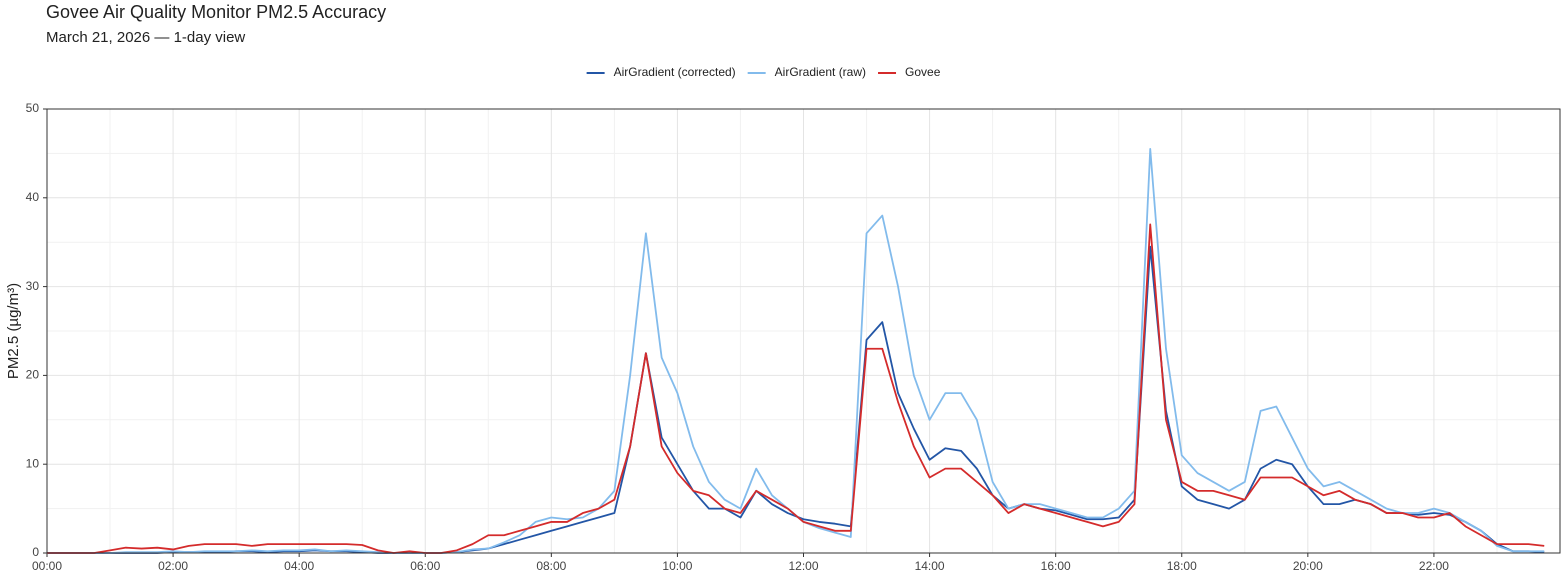  Describe the element at coordinates (1182, 566) in the screenshot. I see `x-tick-label: 18:00` at that location.